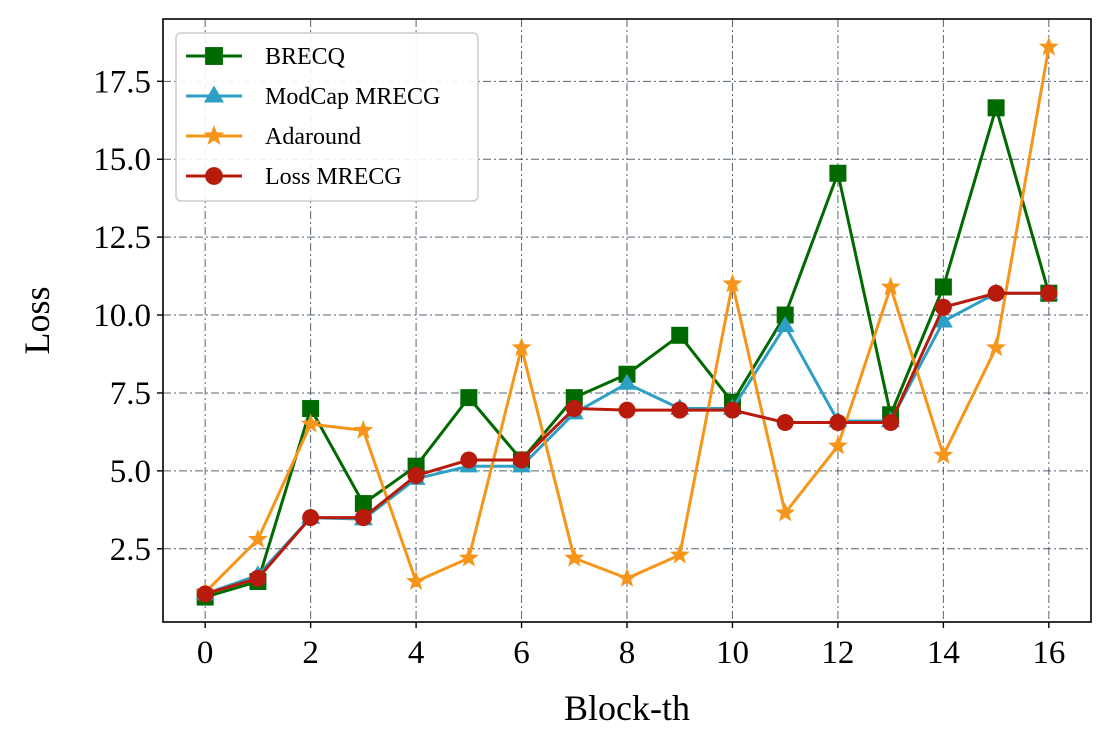 The height and width of the screenshot is (750, 1111). What do you see at coordinates (521, 653) in the screenshot?
I see `x-tick-label: 6` at bounding box center [521, 653].